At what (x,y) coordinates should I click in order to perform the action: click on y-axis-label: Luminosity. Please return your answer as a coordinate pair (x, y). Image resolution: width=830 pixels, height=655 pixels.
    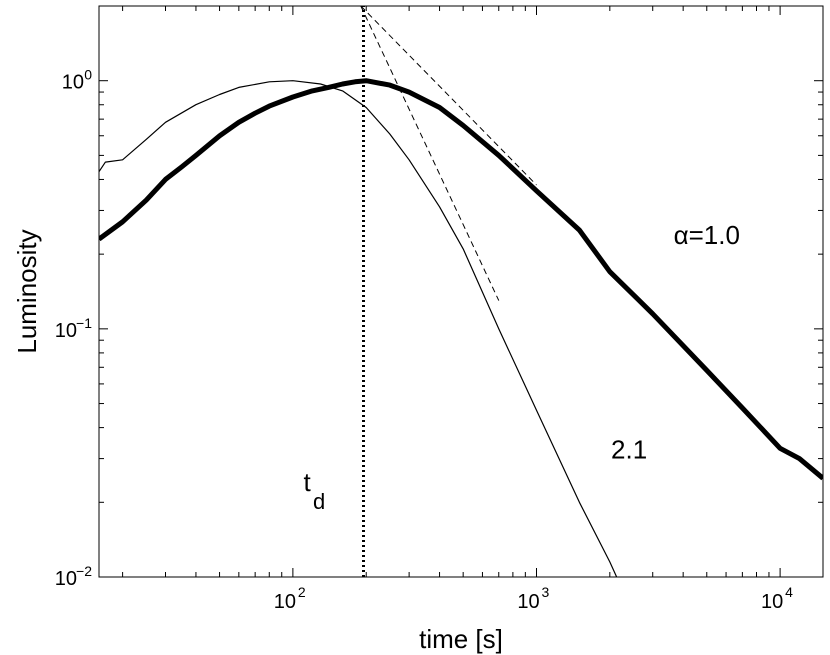
    Looking at the image, I should click on (27, 291).